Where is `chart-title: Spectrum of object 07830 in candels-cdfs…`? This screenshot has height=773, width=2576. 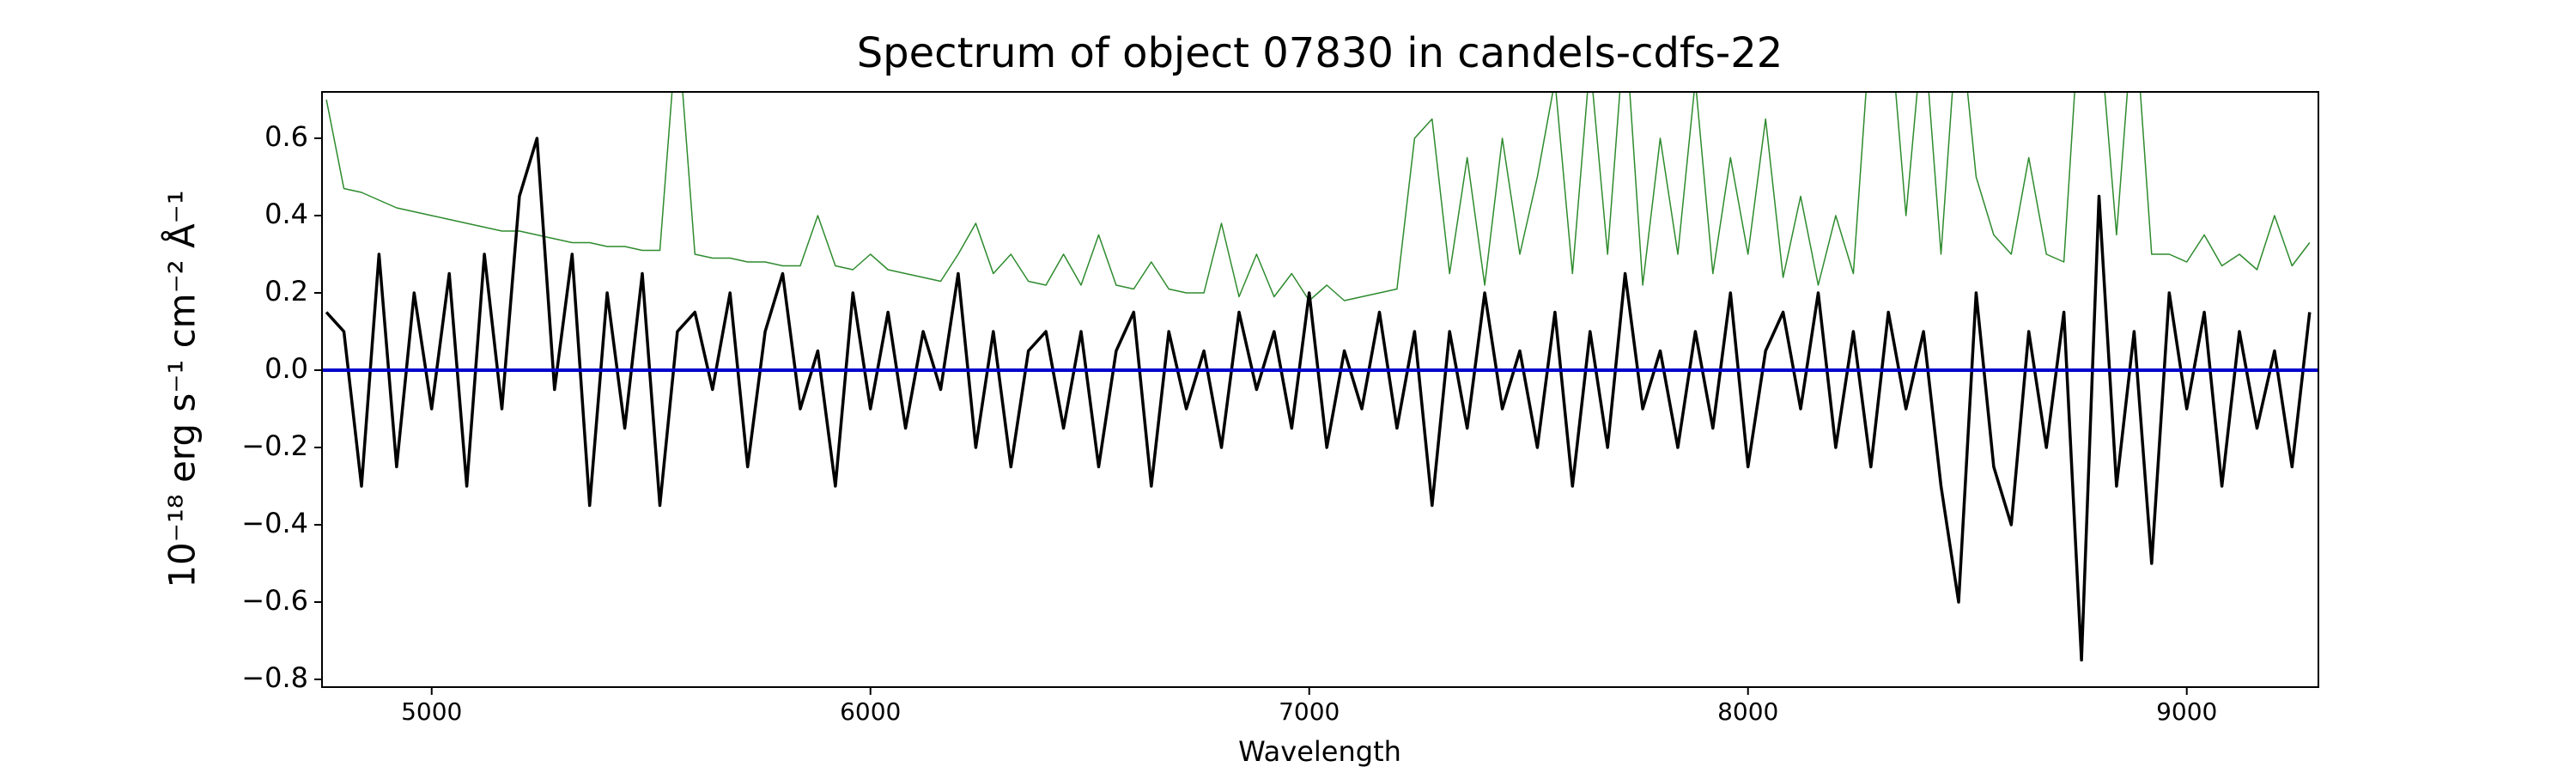 chart-title: Spectrum of object 07830 in candels-cdfs… is located at coordinates (1320, 53).